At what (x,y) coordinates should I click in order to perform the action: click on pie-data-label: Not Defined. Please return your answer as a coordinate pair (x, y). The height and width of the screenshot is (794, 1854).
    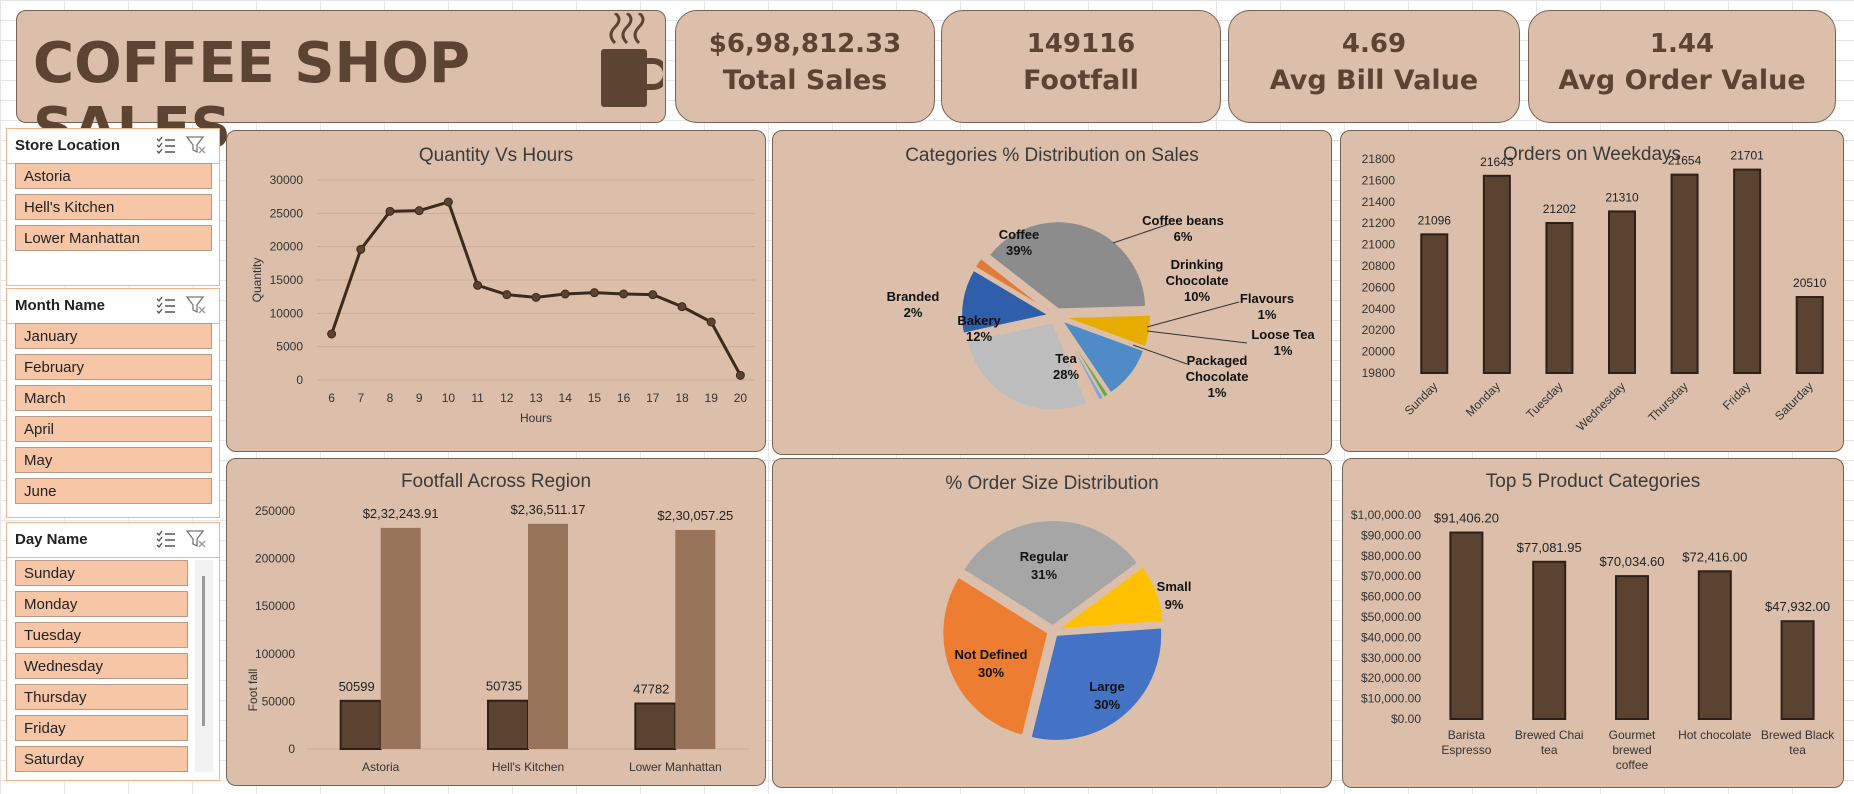
    Looking at the image, I should click on (991, 654).